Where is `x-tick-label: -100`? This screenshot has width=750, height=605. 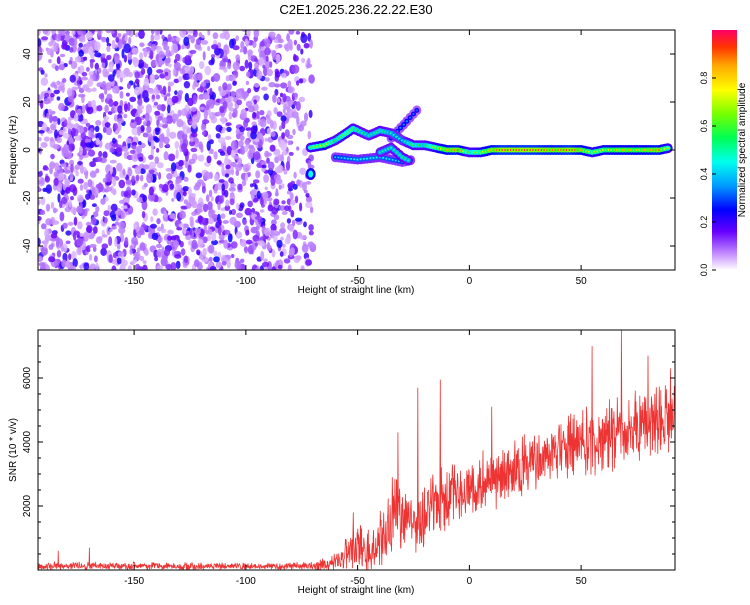
x-tick-label: -100 is located at coordinates (246, 581).